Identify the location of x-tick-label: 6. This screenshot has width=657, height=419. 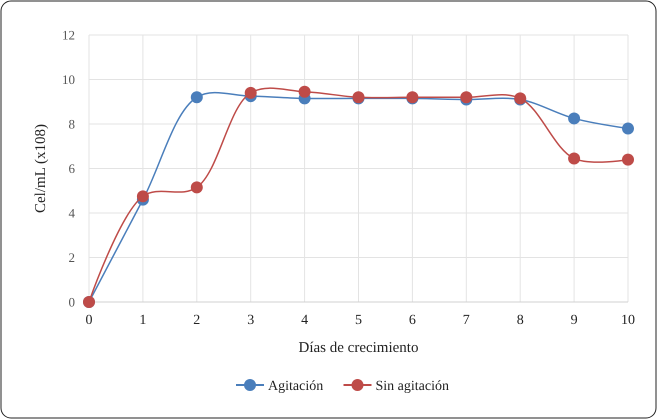
(412, 320).